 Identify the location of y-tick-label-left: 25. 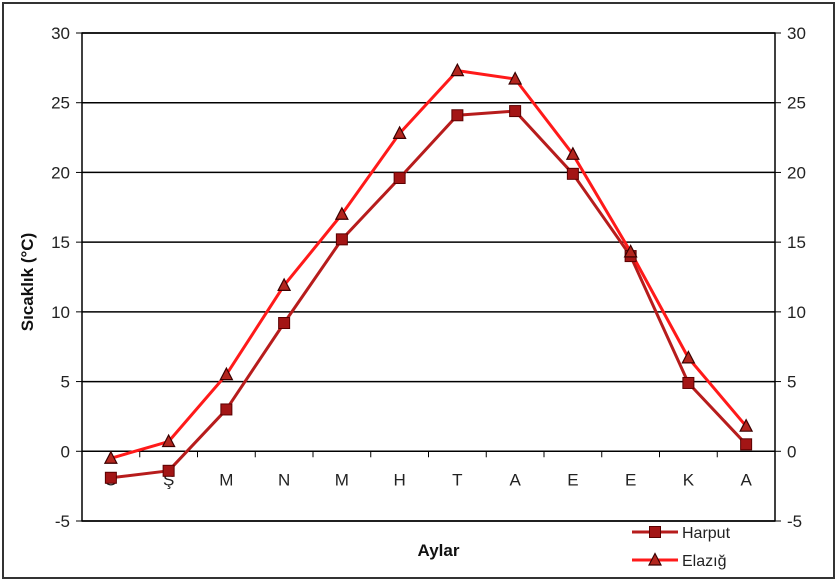
(60, 103).